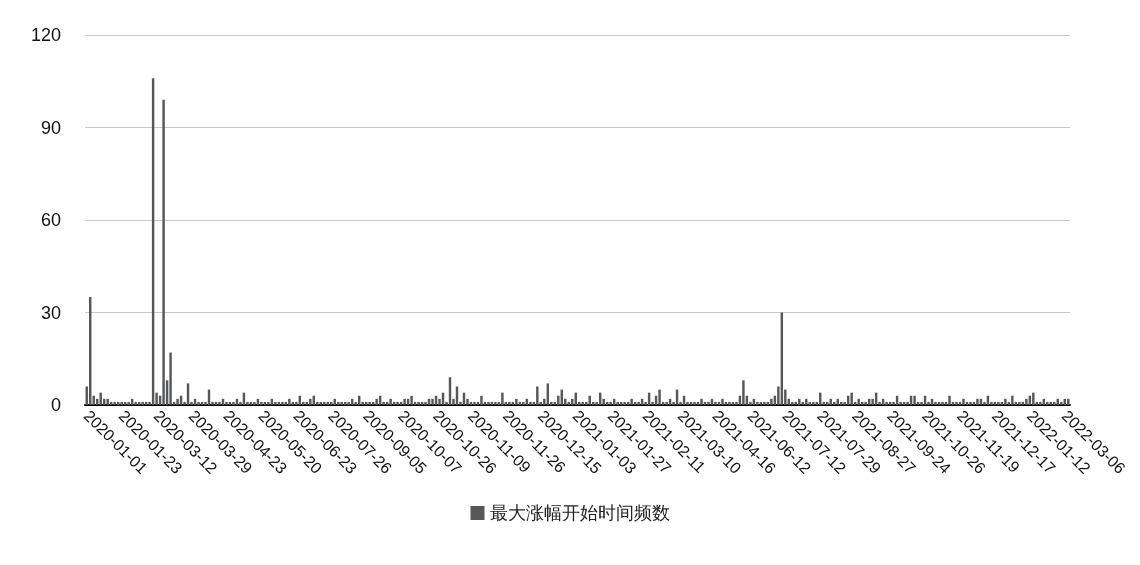 Image resolution: width=1140 pixels, height=565 pixels. What do you see at coordinates (50, 220) in the screenshot?
I see `y-tick-label: 60` at bounding box center [50, 220].